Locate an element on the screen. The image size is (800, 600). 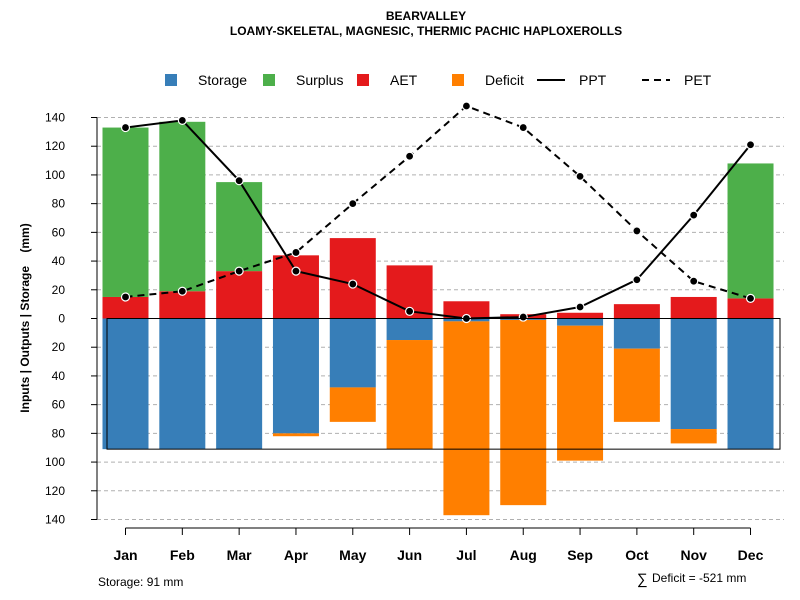
bar-aet-jan is located at coordinates (125, 307).